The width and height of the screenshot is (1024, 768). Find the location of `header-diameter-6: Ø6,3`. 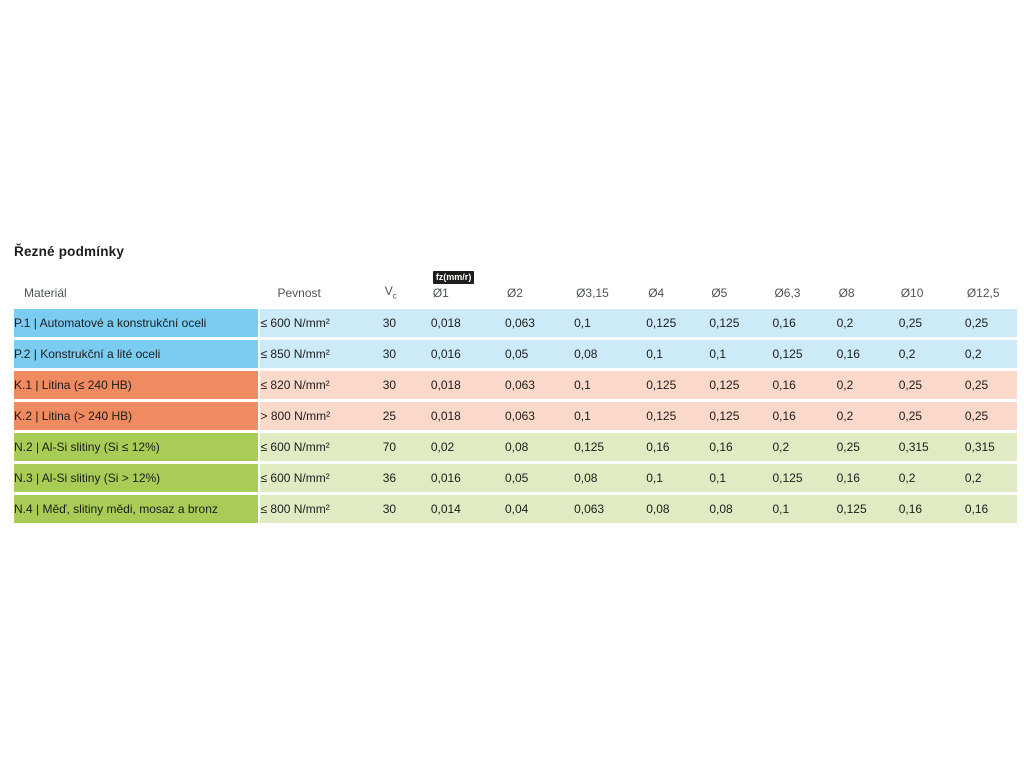

header-diameter-6: Ø6,3 is located at coordinates (804, 286).